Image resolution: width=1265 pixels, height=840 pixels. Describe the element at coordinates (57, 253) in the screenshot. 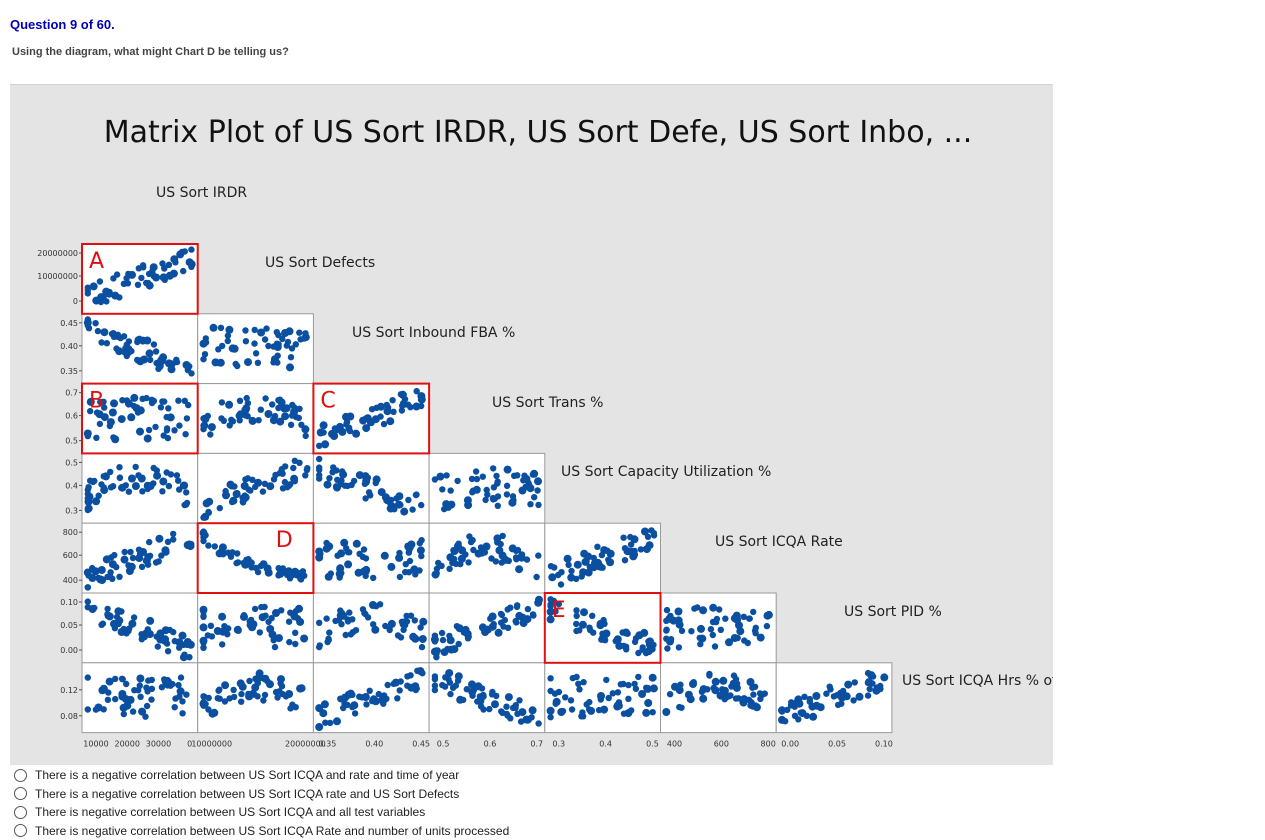

I see `y-tick-label: 20000000` at that location.